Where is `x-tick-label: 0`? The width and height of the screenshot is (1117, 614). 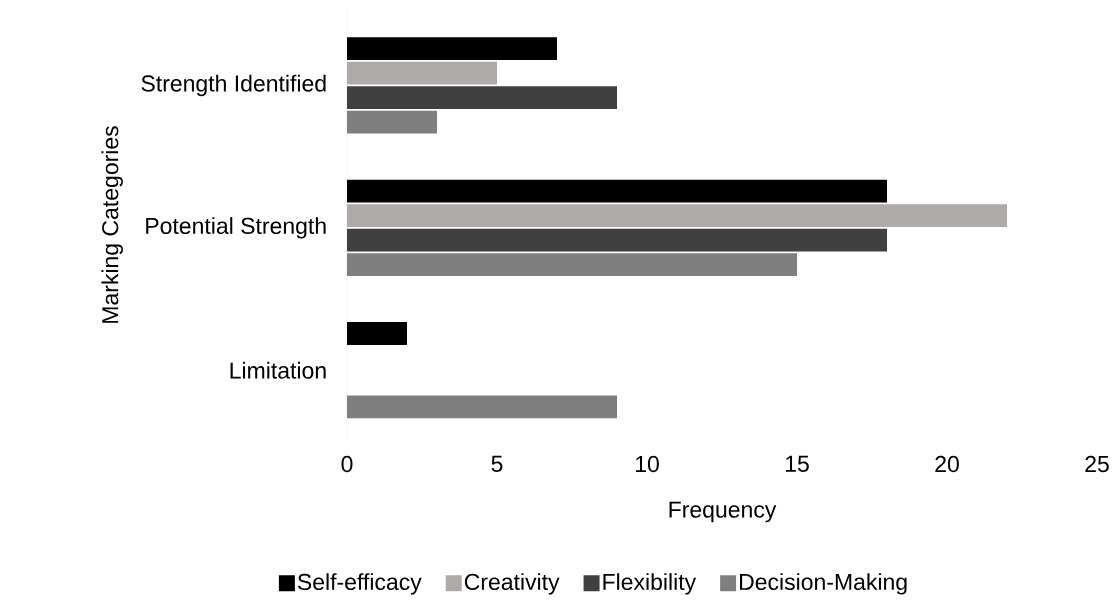 x-tick-label: 0 is located at coordinates (347, 464).